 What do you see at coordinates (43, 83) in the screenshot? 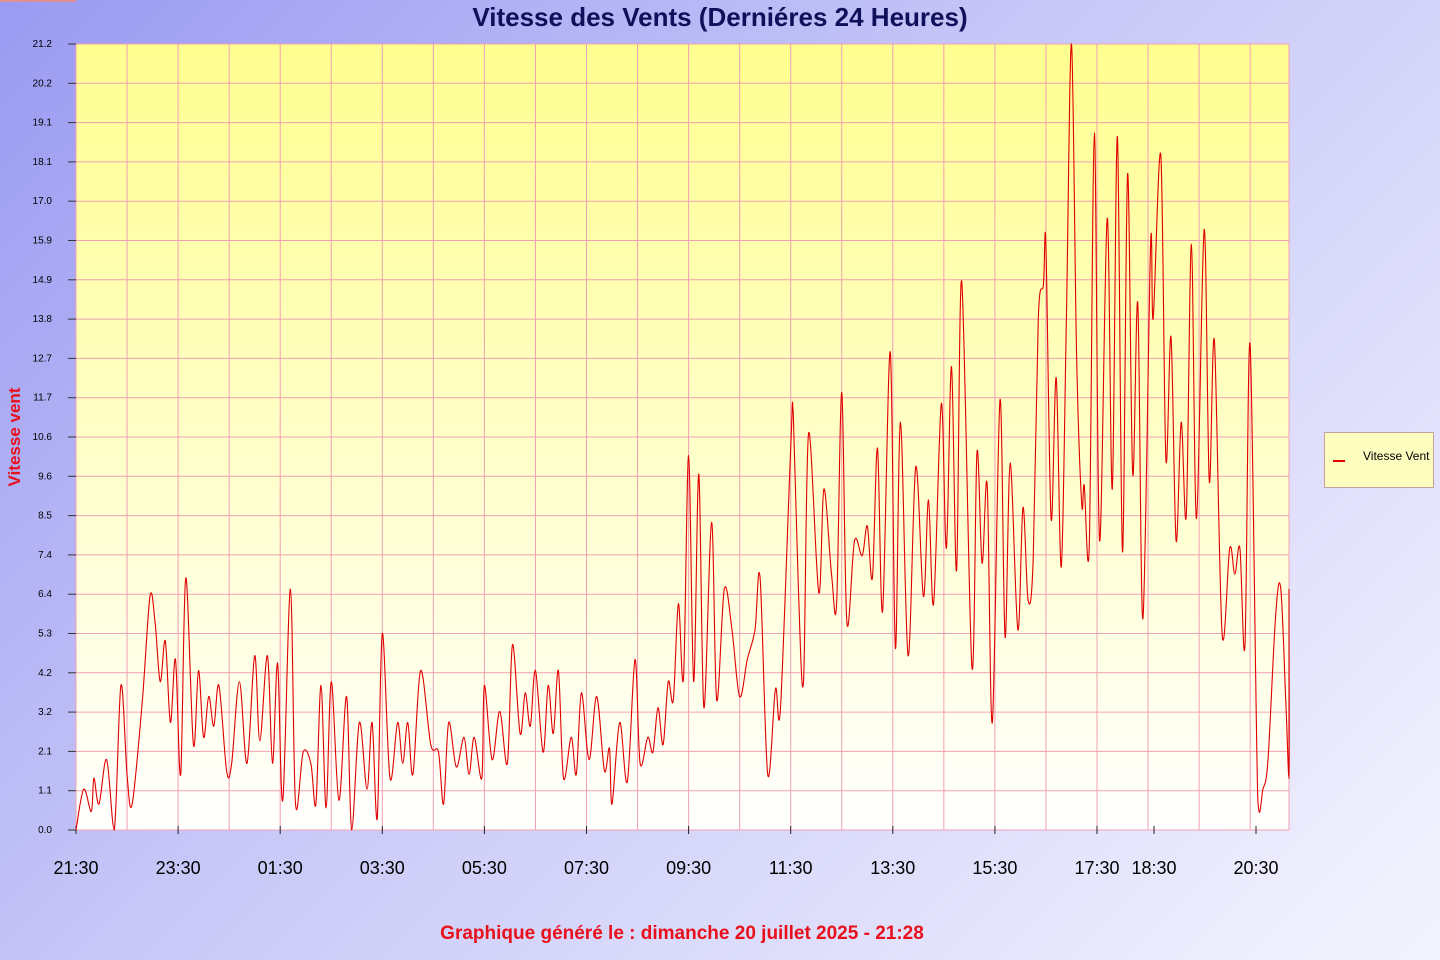
I see `y-tick-label: 20.2` at bounding box center [43, 83].